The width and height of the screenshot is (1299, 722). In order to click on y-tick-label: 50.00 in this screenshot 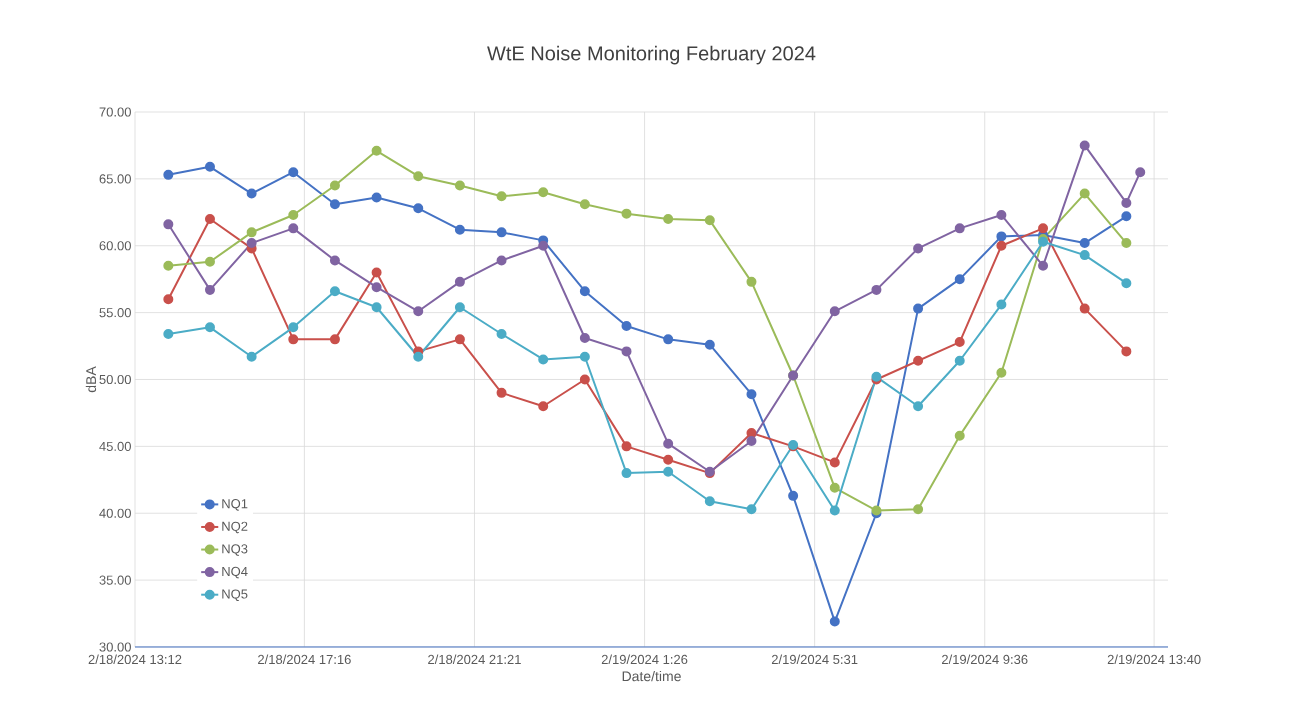, I will do `click(115, 379)`.